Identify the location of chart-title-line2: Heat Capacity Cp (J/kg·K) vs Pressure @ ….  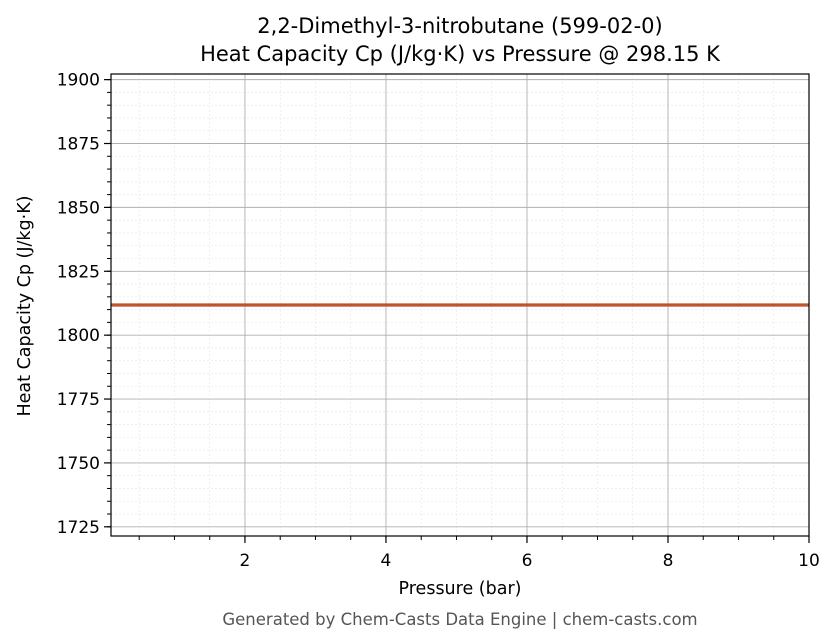
(460, 54).